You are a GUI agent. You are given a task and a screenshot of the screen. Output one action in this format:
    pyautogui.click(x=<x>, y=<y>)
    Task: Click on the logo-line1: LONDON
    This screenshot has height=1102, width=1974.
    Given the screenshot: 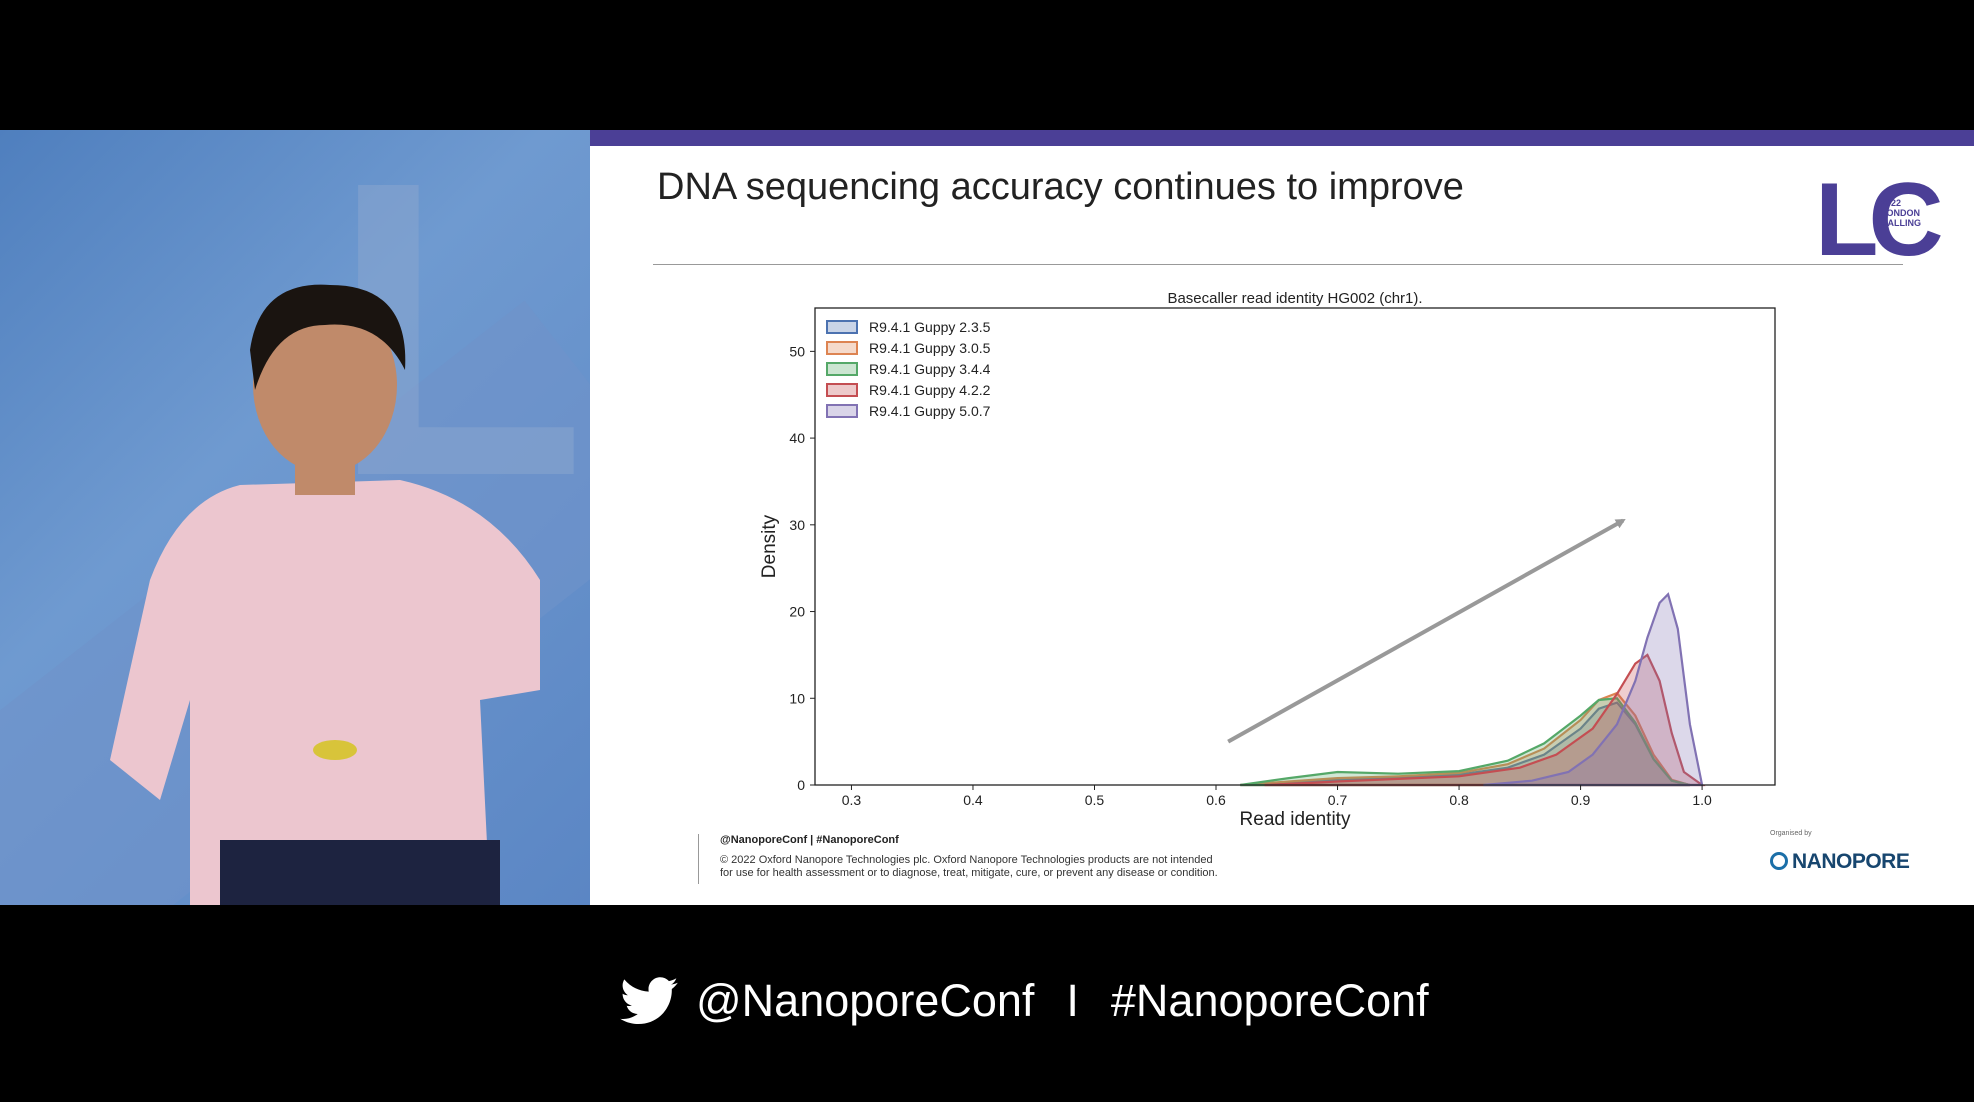 What is the action you would take?
    pyautogui.click(x=1900, y=213)
    